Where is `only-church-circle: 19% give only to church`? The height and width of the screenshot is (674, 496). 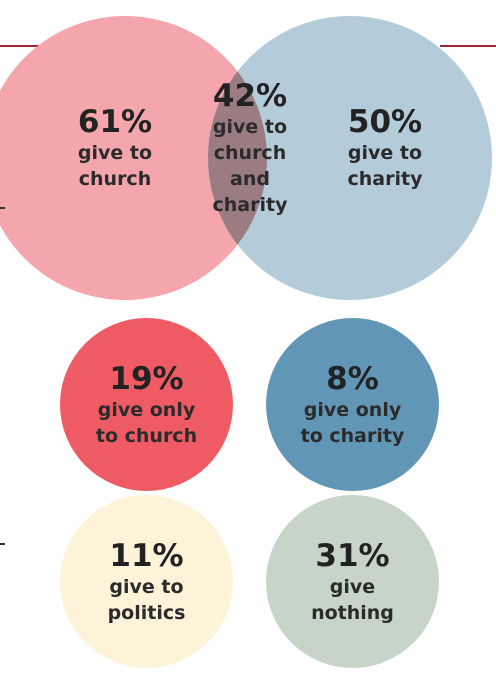 only-church-circle: 19% give only to church is located at coordinates (146, 404).